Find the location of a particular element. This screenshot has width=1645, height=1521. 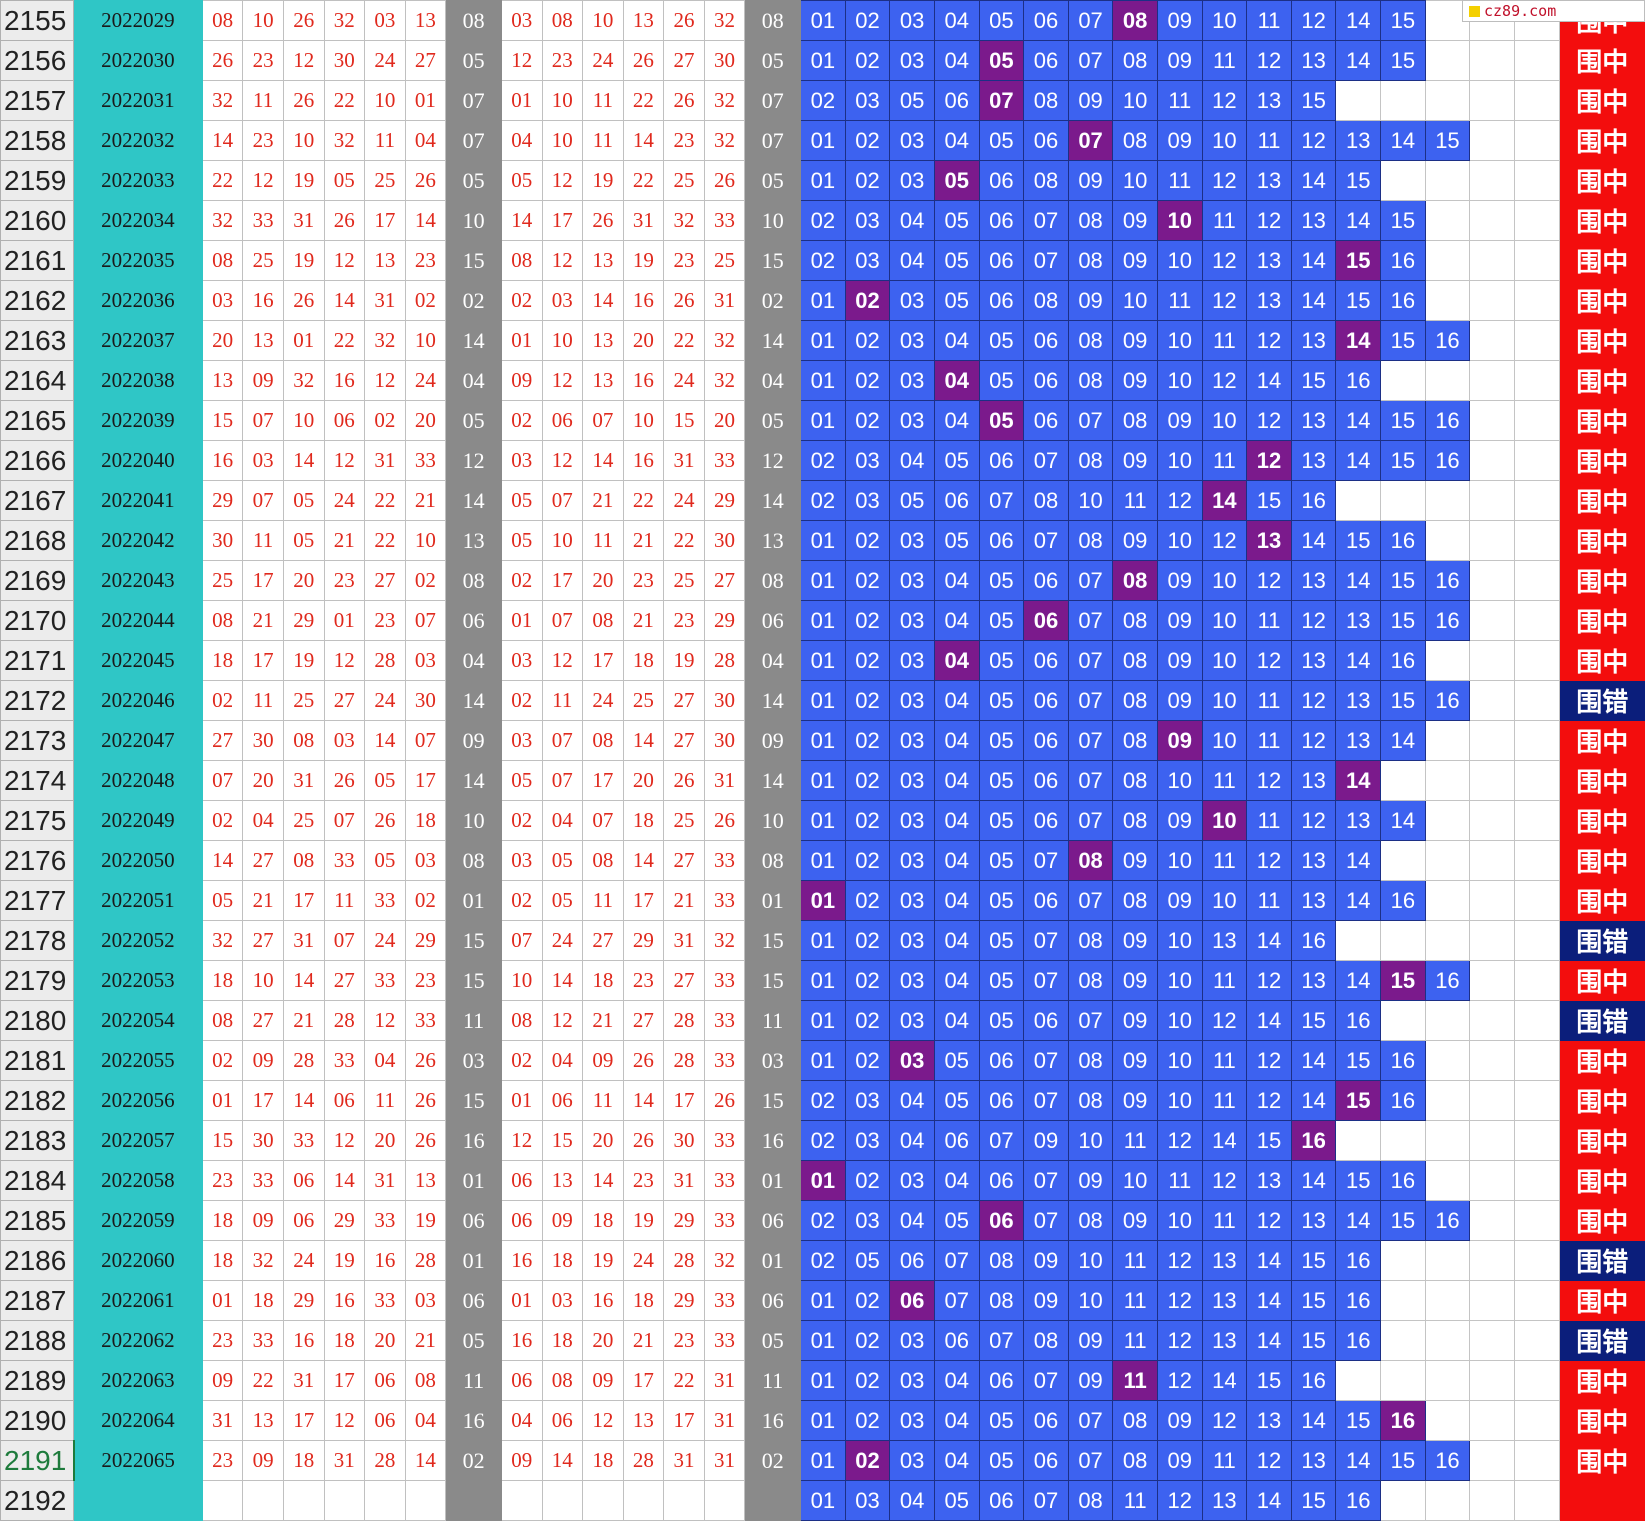

draw-number-cell: 13 is located at coordinates (263, 1420).